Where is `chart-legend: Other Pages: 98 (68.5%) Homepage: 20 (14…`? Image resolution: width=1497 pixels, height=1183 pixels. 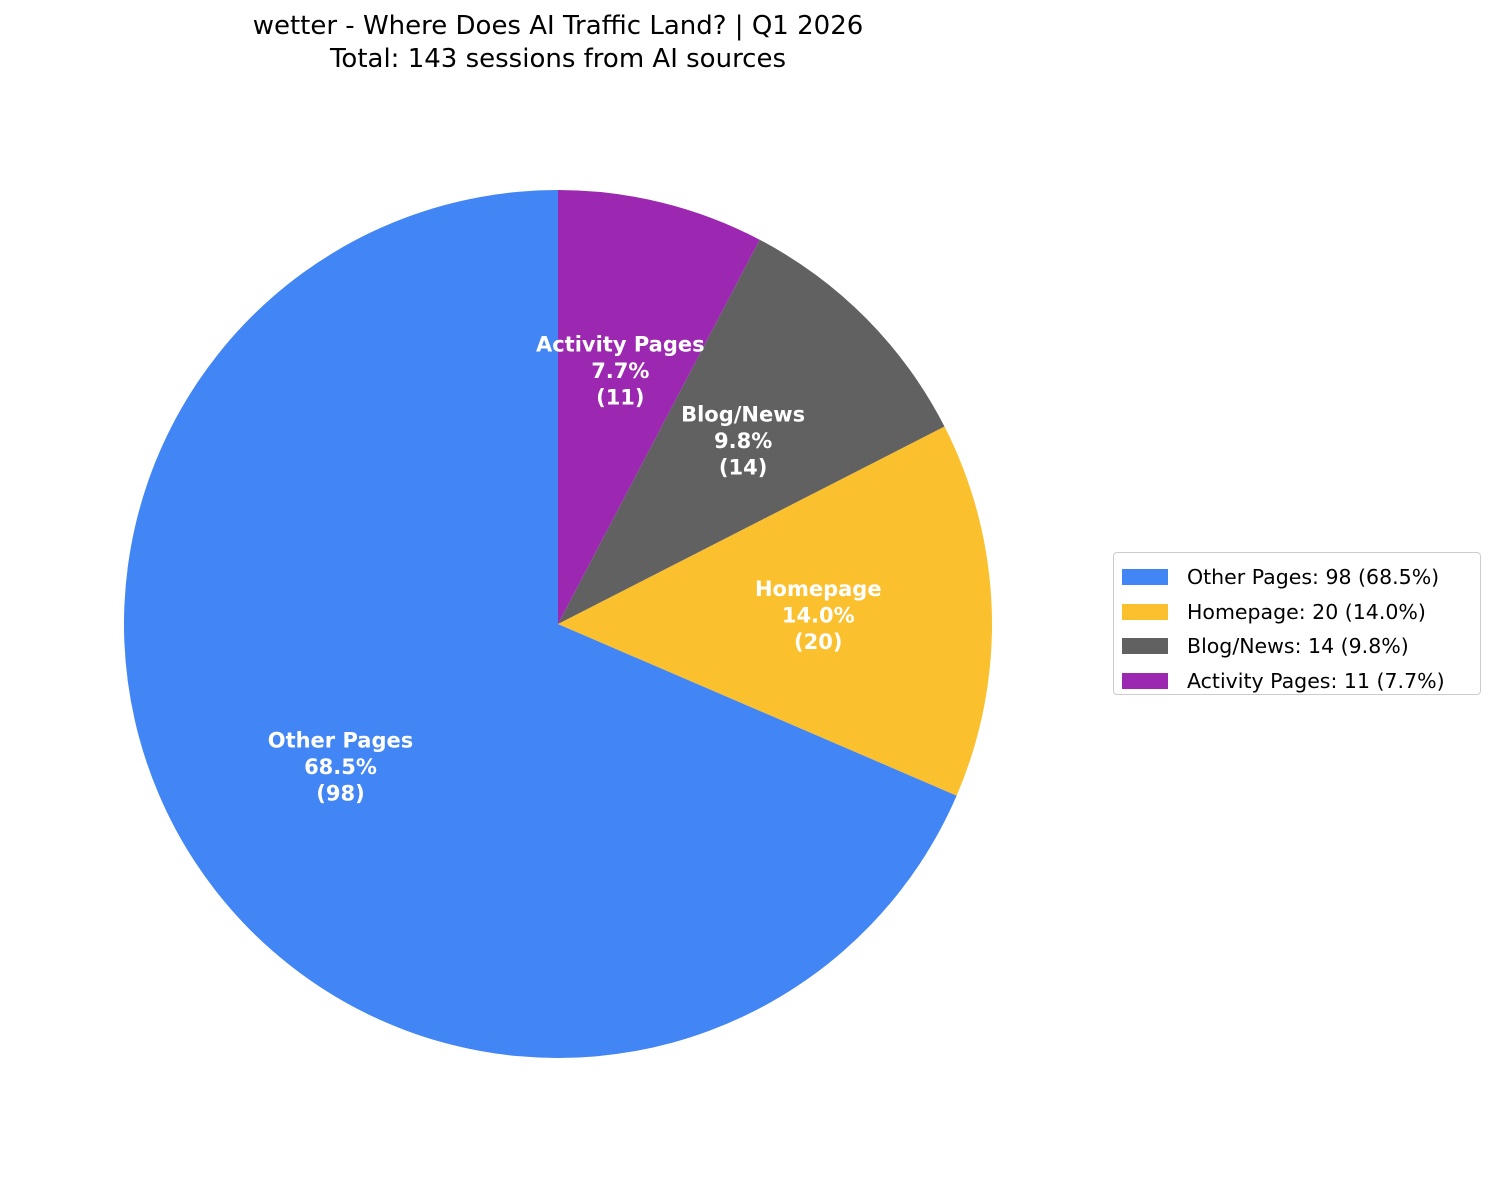
chart-legend: Other Pages: 98 (68.5%) Homepage: 20 (14… is located at coordinates (1297, 623).